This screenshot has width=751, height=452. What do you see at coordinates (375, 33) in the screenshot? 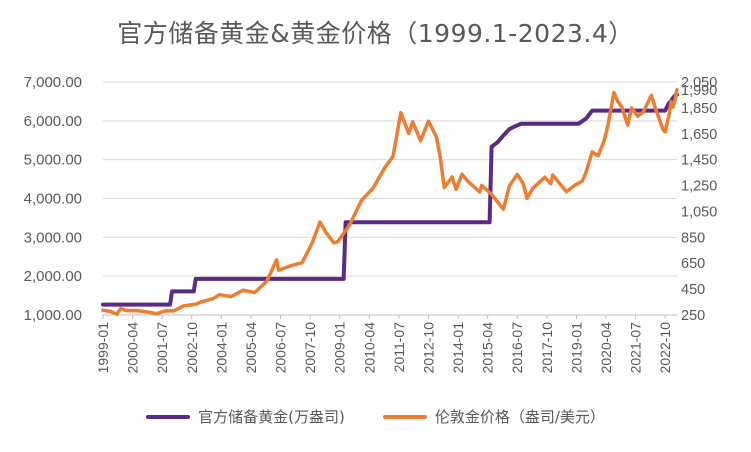
I see `chart-title: 官方储备黄金&黄金价格（1999.1-2023.4）` at bounding box center [375, 33].